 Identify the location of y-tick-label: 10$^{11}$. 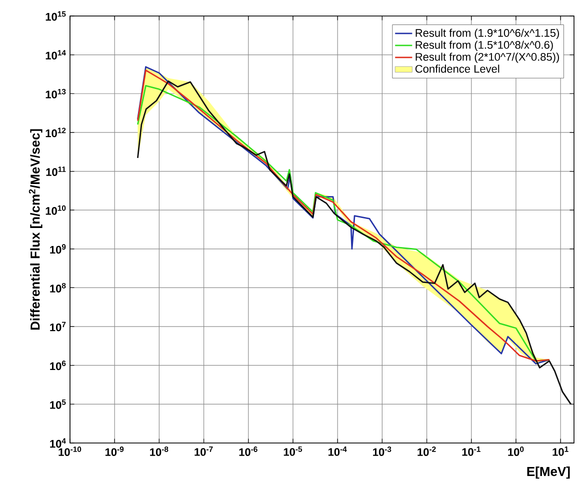
(56, 171).